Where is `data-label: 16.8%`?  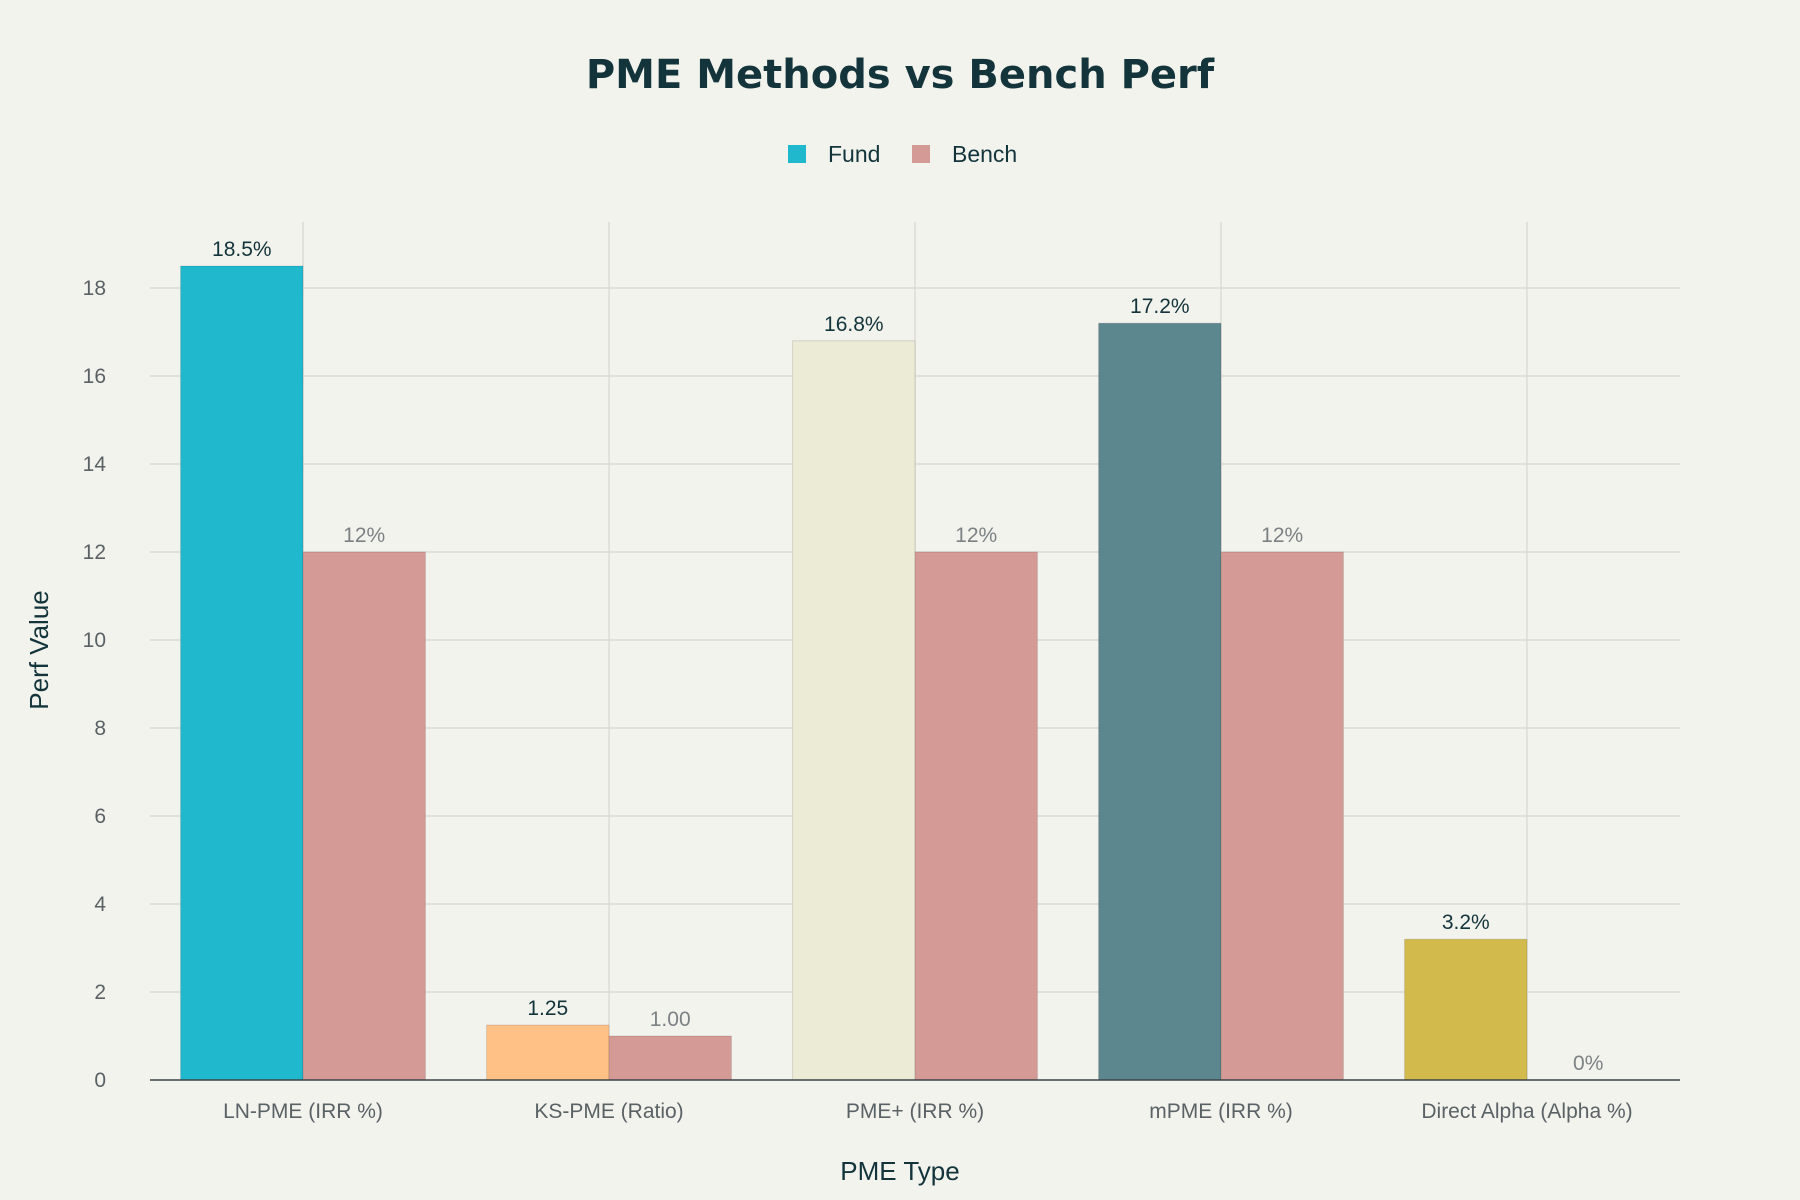
data-label: 16.8% is located at coordinates (854, 324).